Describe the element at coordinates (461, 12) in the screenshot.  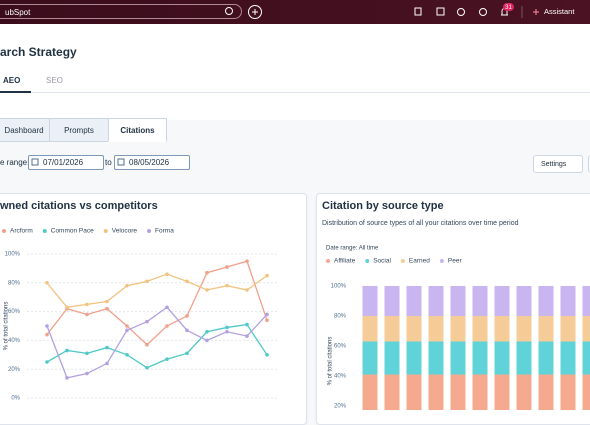
I see `help-icon` at that location.